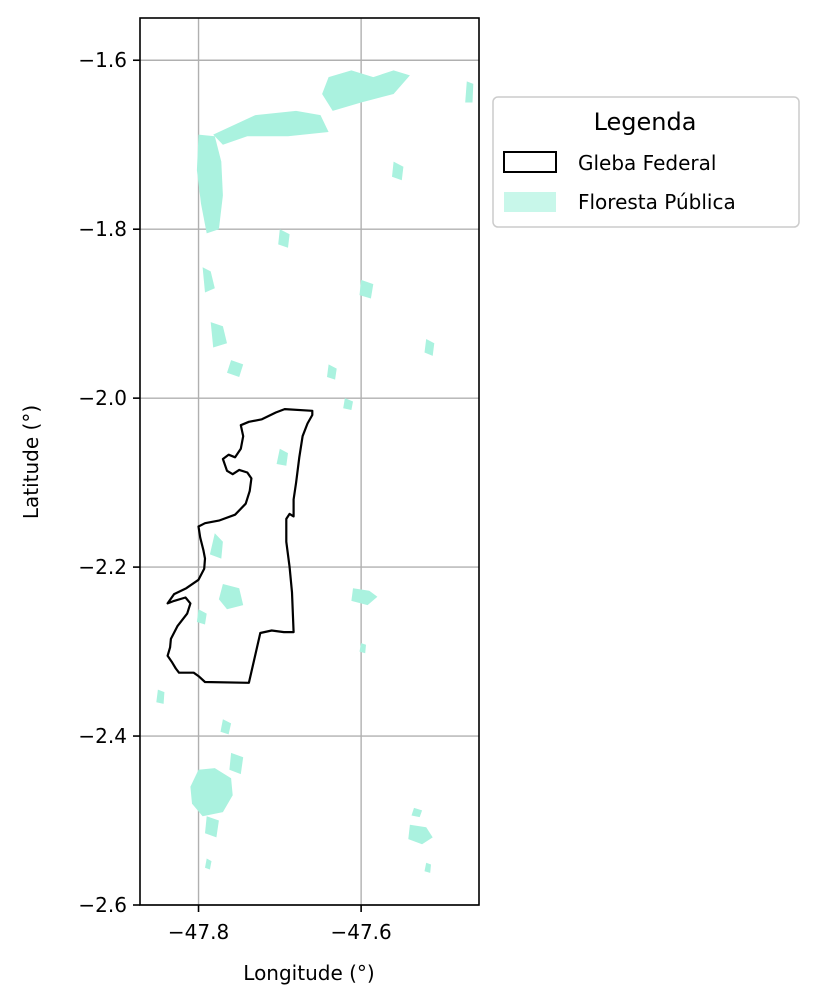  Describe the element at coordinates (645, 122) in the screenshot. I see `legend-title: Legenda` at that location.